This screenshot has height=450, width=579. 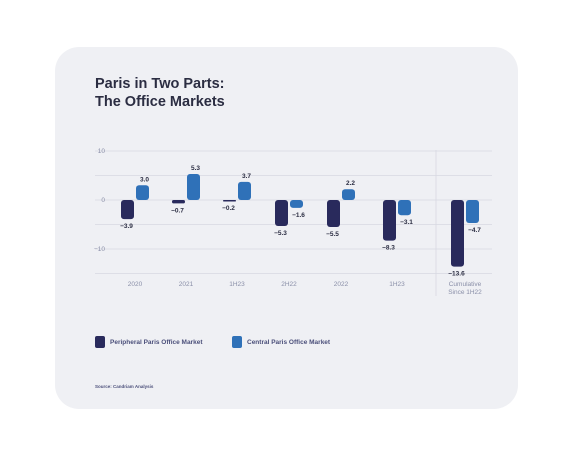 What do you see at coordinates (135, 284) in the screenshot?
I see `x-tick-label: 2020` at bounding box center [135, 284].